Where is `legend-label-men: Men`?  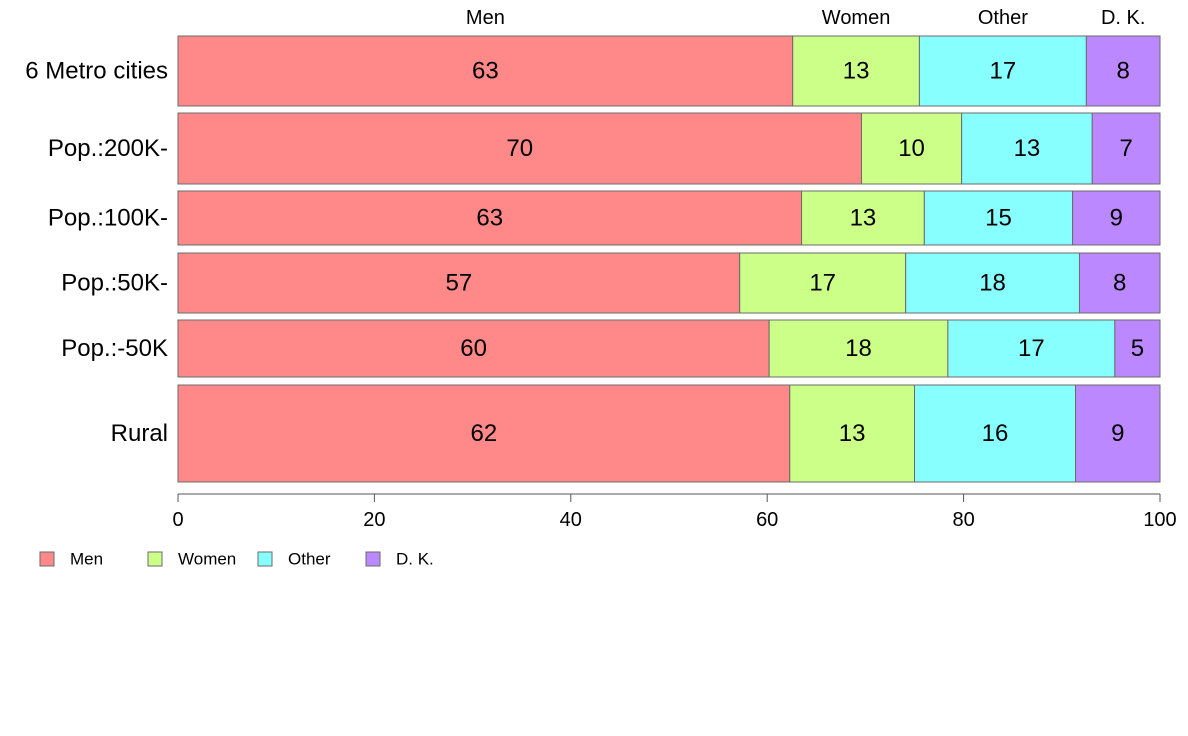 legend-label-men: Men is located at coordinates (86, 559).